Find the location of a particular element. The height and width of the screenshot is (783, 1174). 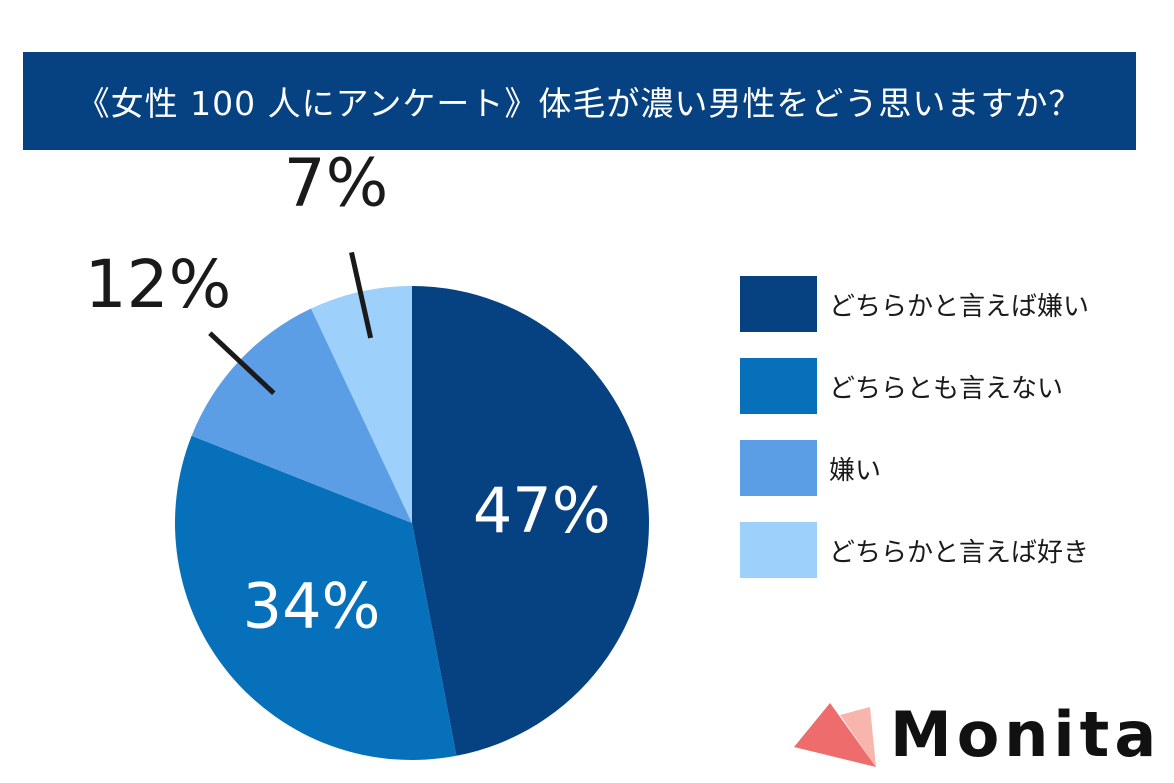

title-banner: 《女性 100 人にアンケート》体毛が濃い男性をどう思いますか？ is located at coordinates (579, 101).